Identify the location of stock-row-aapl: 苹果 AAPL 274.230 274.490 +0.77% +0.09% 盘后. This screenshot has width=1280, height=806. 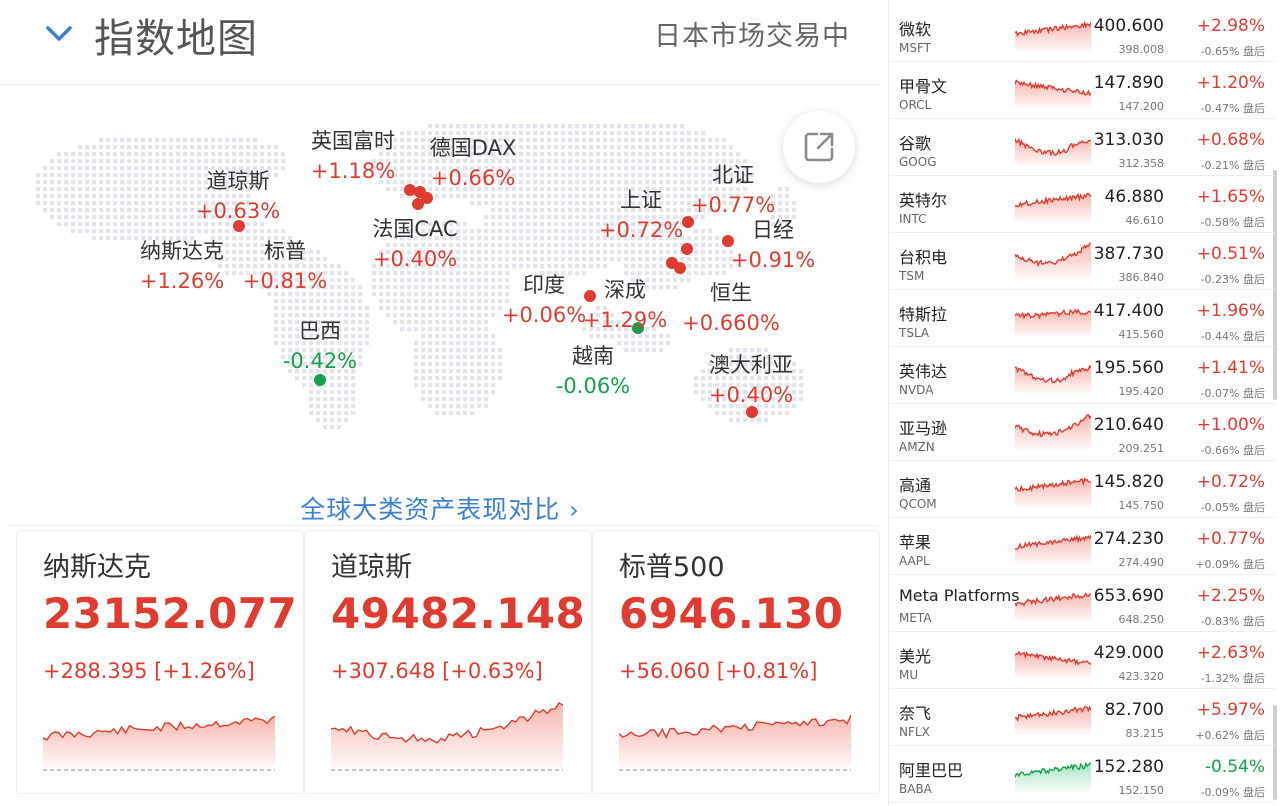
(1082, 546).